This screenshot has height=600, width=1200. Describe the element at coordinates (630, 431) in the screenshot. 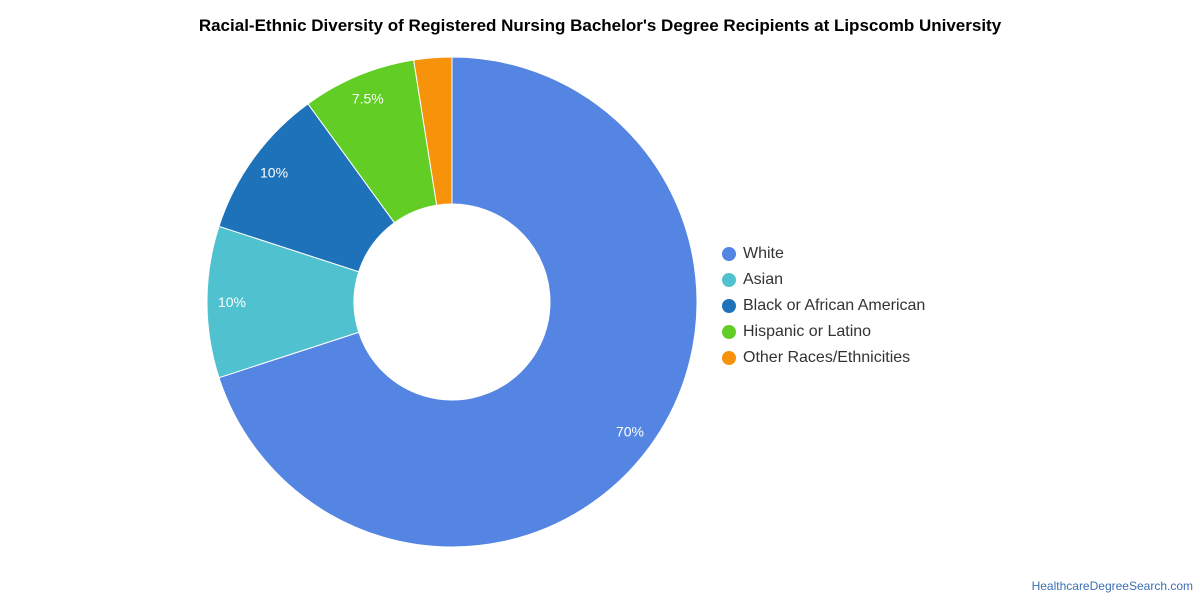

I see `data-label-white: 70%` at that location.